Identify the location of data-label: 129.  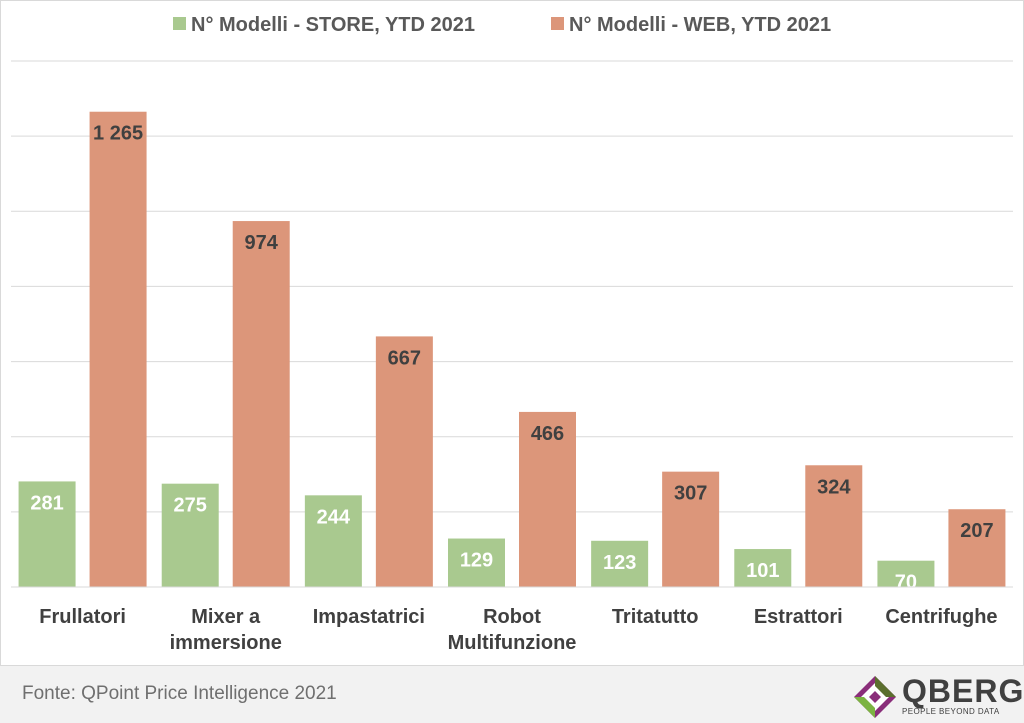
(476, 561).